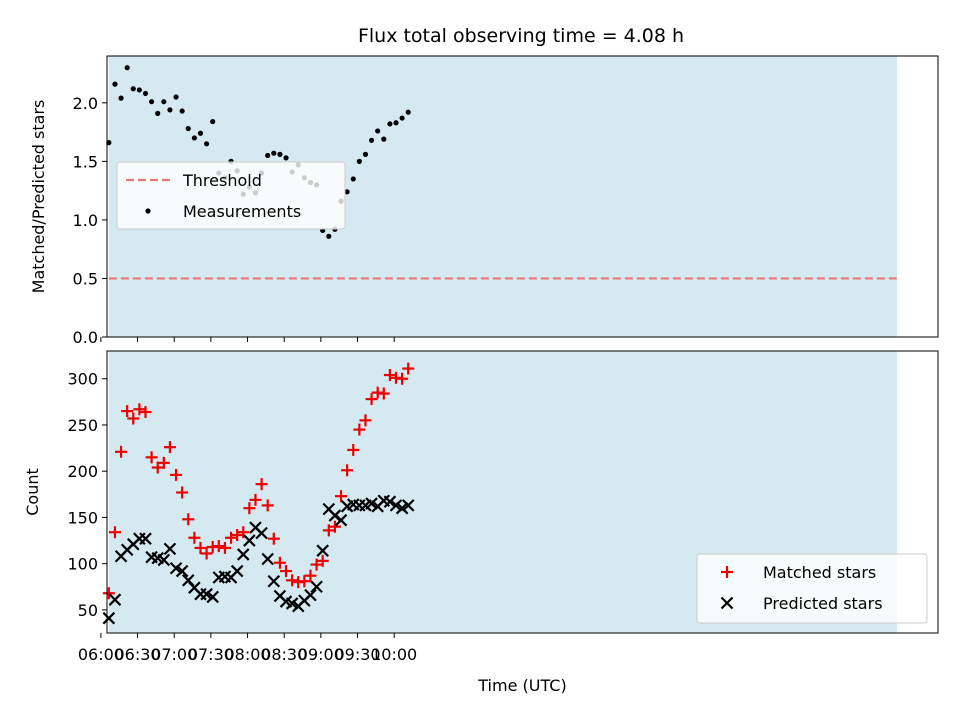 The image size is (960, 720). I want to click on y-tick-label: 300, so click(82, 379).